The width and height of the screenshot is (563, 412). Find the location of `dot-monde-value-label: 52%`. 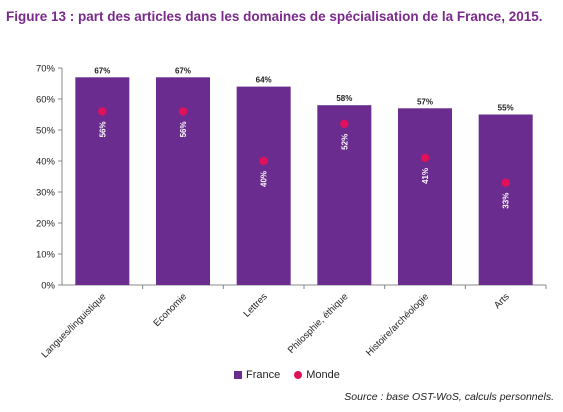

dot-monde-value-label: 52% is located at coordinates (344, 142).